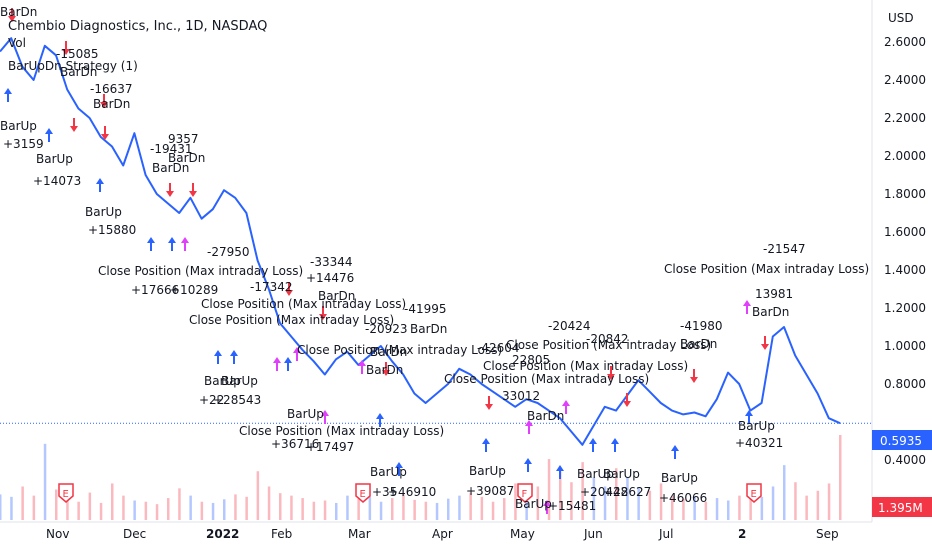  What do you see at coordinates (442, 534) in the screenshot?
I see `time-axis: Nov Dec 2022 Feb Mar Apr May Jun Jul 2 Sep` at bounding box center [442, 534].